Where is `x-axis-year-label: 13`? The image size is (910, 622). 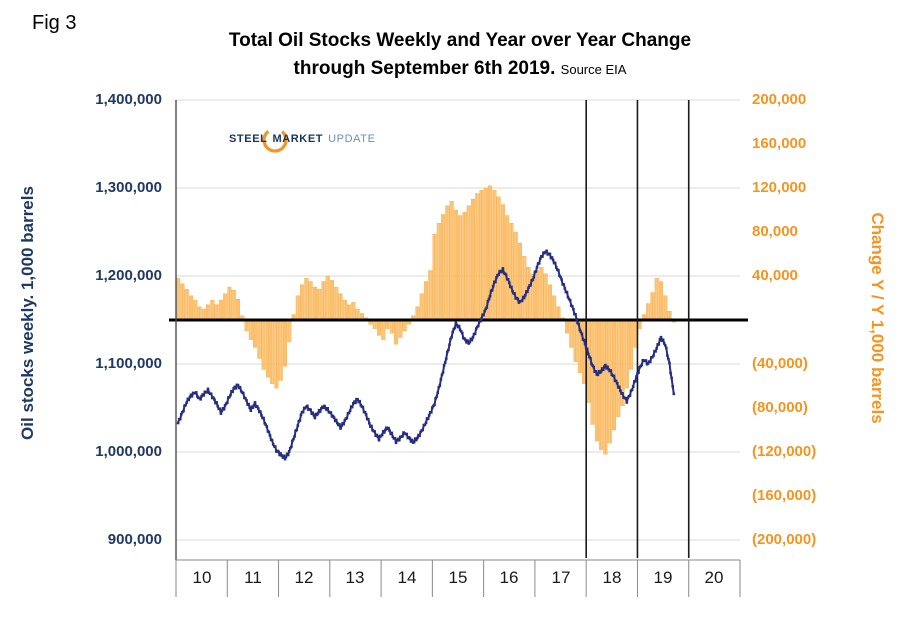 x-axis-year-label: 13 is located at coordinates (355, 577).